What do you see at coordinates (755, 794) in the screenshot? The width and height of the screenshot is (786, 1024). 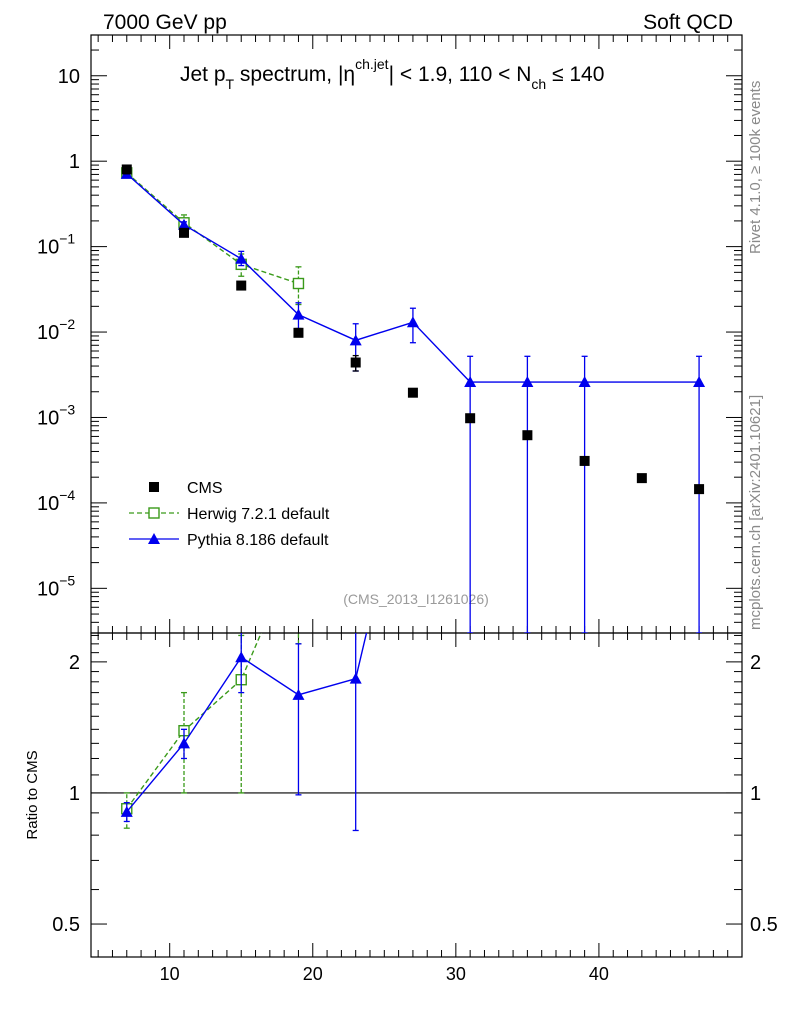 I see `ratio-y-tick-label-right: 1` at bounding box center [755, 794].